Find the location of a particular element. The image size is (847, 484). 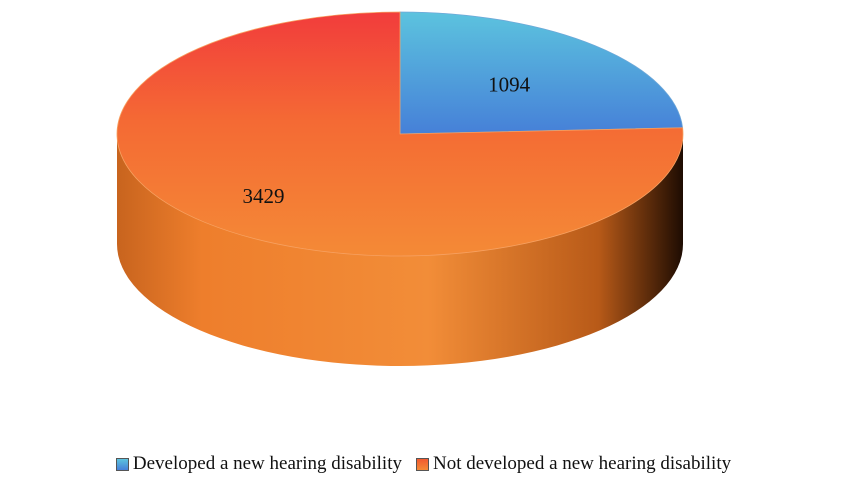

legend-item-not-developed: Not developed a new hearing disability is located at coordinates (573, 464).